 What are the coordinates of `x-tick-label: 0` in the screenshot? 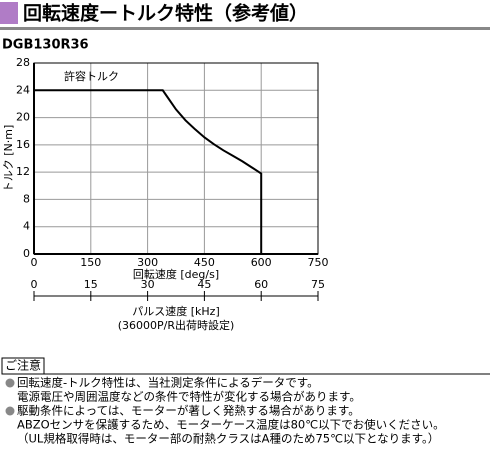 It's located at (34, 262).